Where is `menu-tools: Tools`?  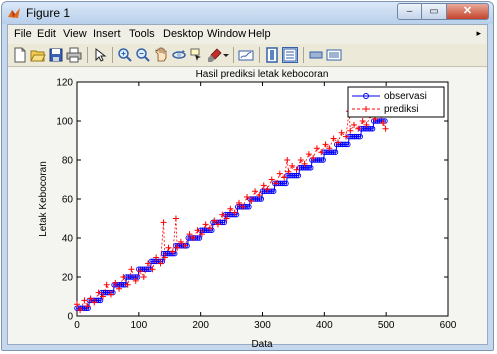
menu-tools: Tools is located at coordinates (142, 34).